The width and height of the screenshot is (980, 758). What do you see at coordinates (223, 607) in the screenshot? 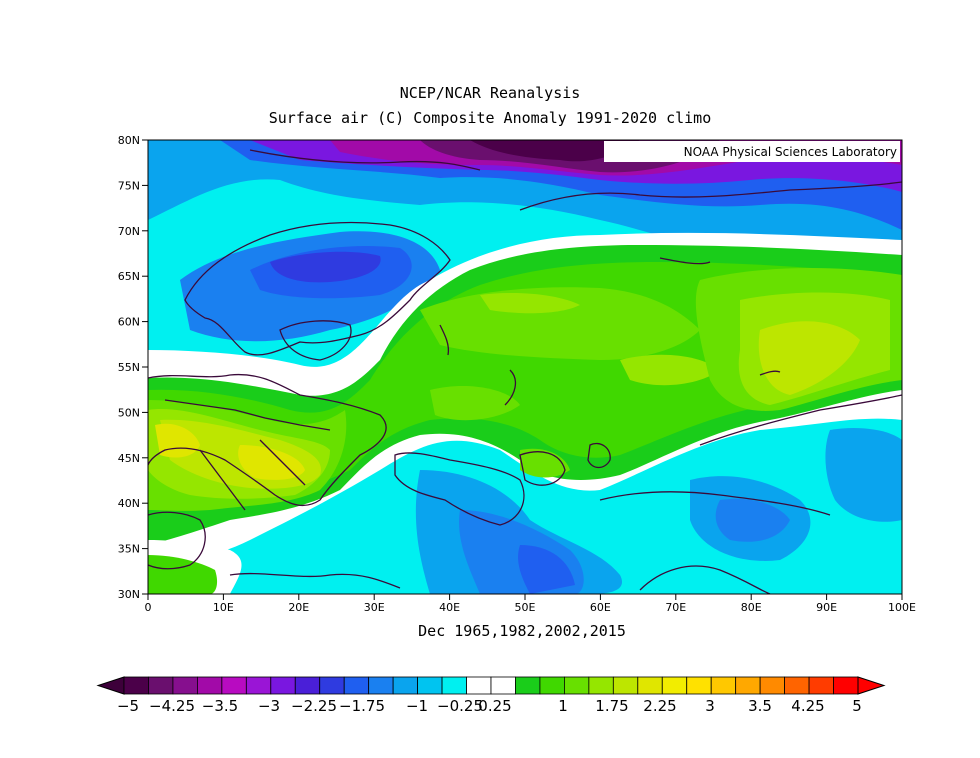
I see `lon-tick-label: 10E` at bounding box center [223, 607].